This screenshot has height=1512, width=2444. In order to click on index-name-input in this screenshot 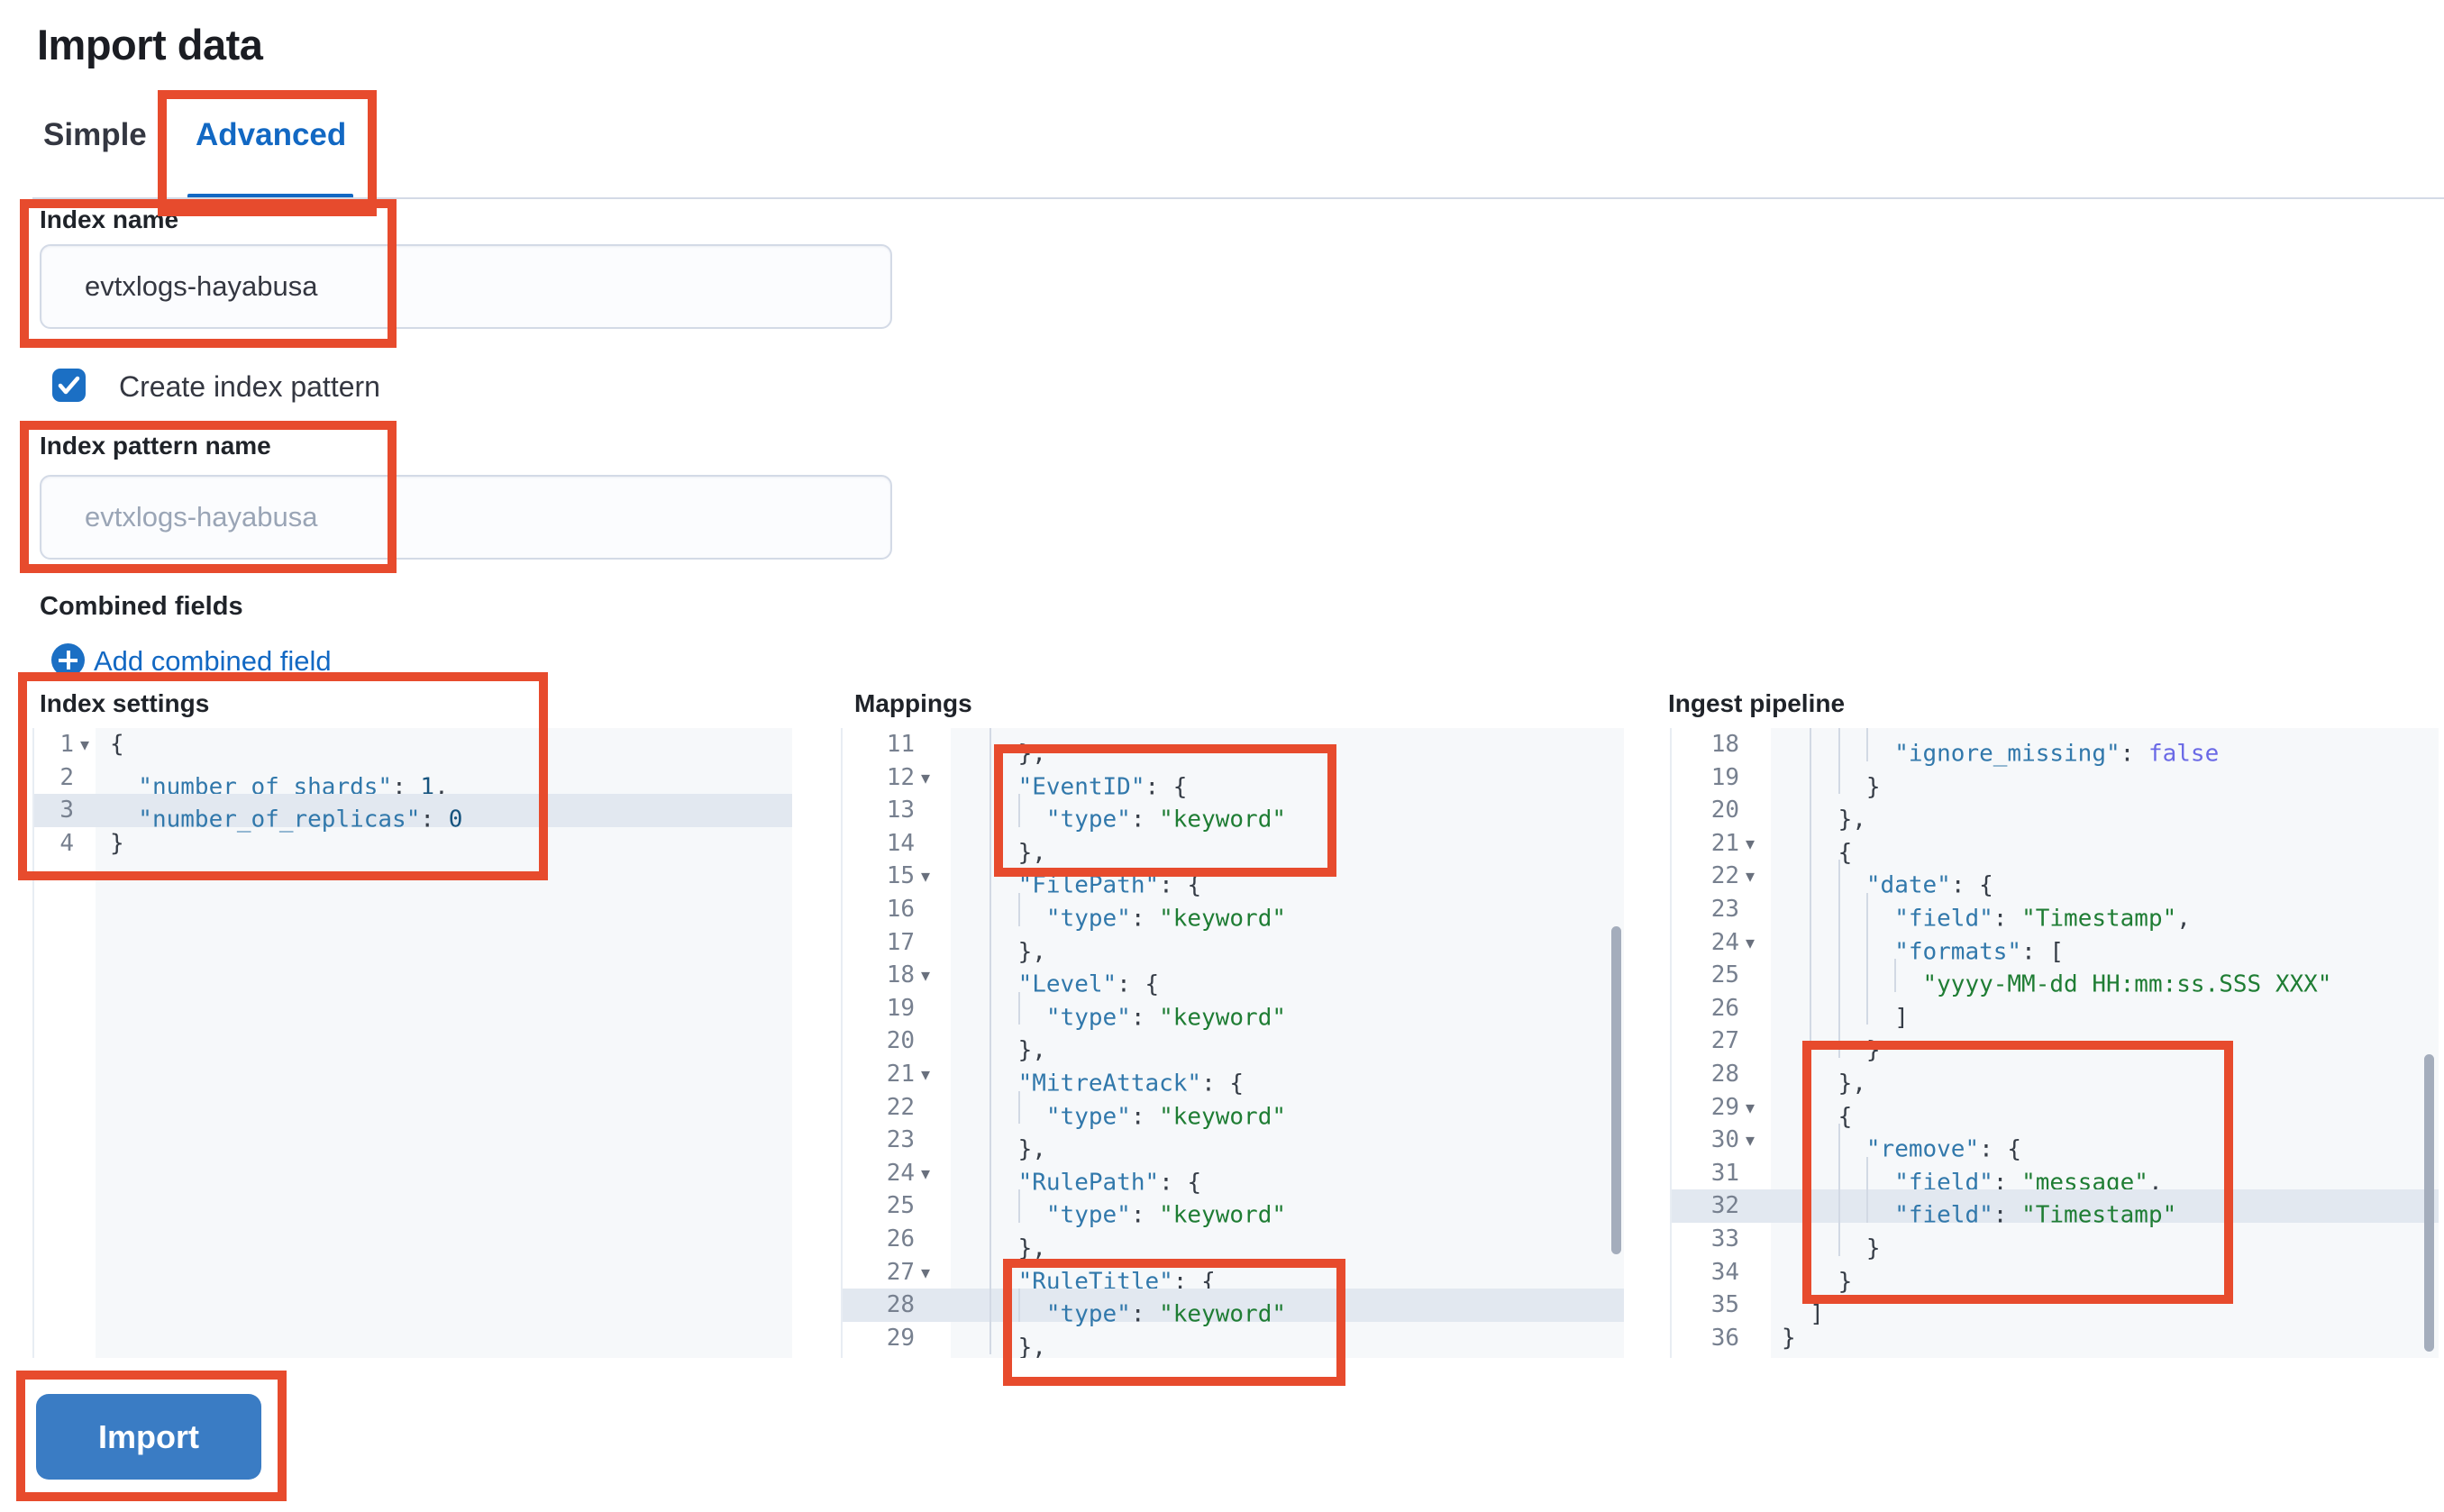, I will do `click(466, 286)`.